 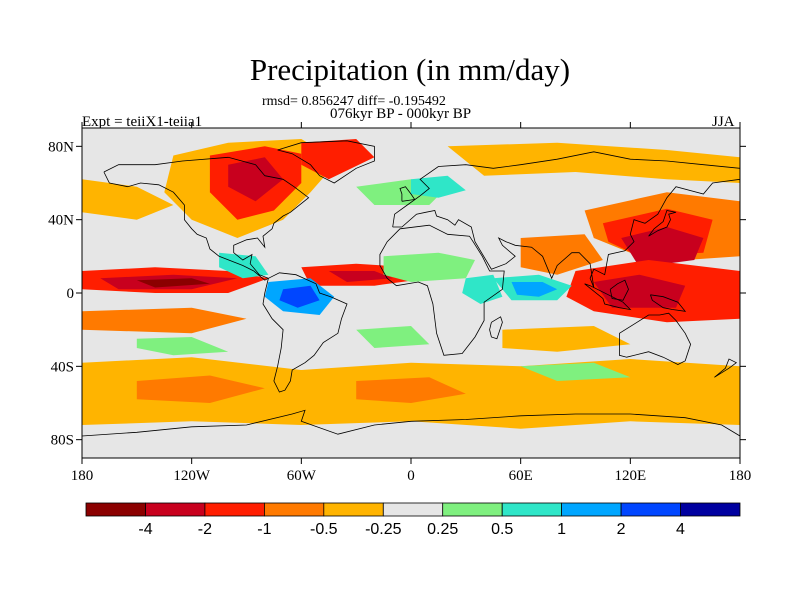 I want to click on y-tick-label: 80N, so click(x=61, y=147).